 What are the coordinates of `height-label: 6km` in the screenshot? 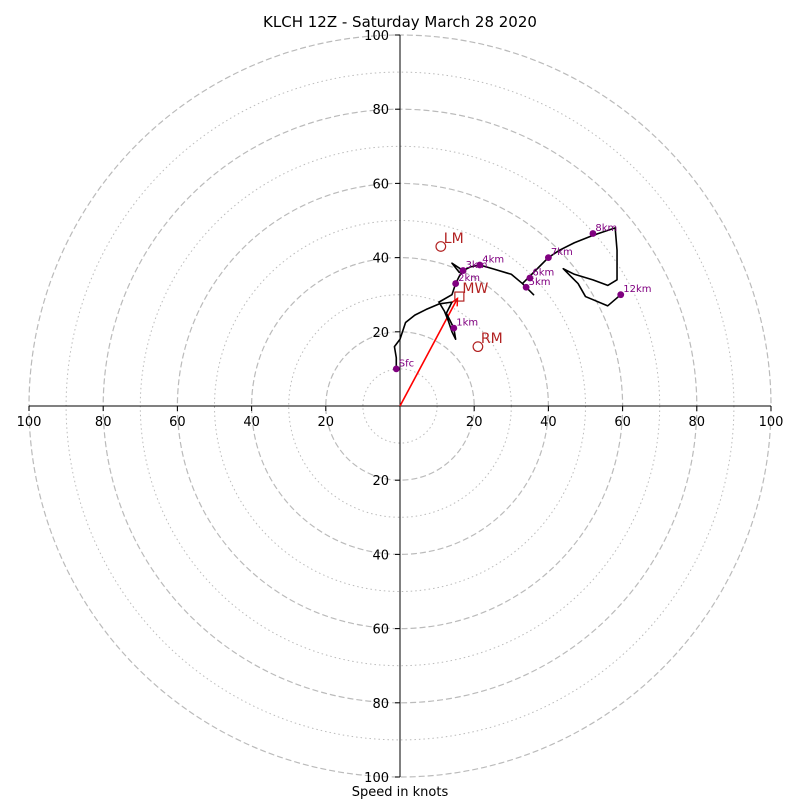 It's located at (543, 273).